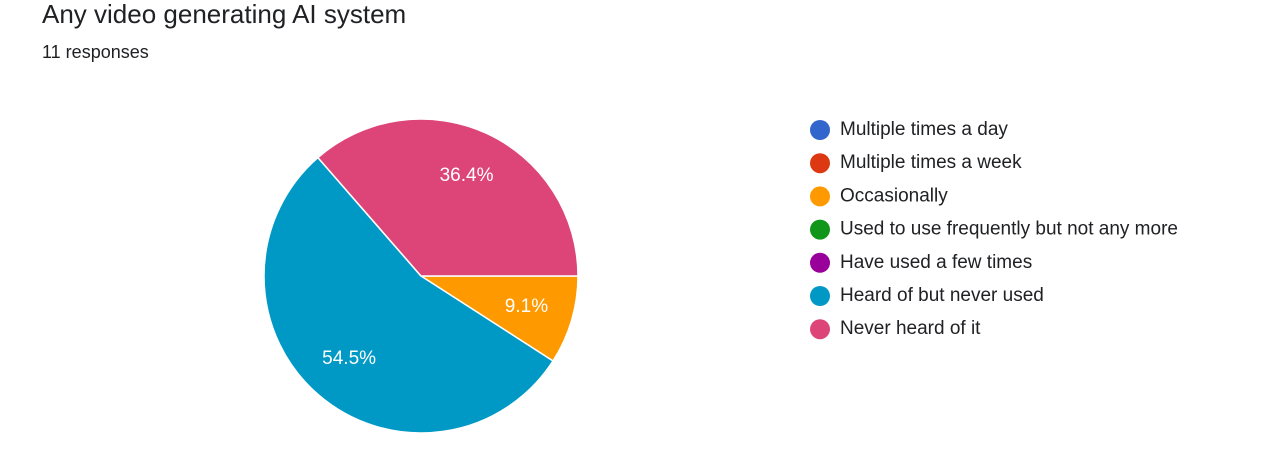 The height and width of the screenshot is (449, 1280). Describe the element at coordinates (526, 306) in the screenshot. I see `slice-label: 9.1%` at that location.